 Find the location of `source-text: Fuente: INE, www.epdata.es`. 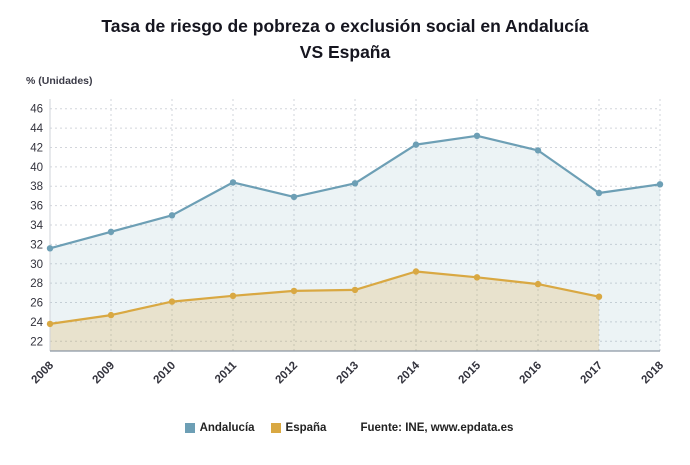

source-text: Fuente: INE, www.epdata.es is located at coordinates (437, 427).